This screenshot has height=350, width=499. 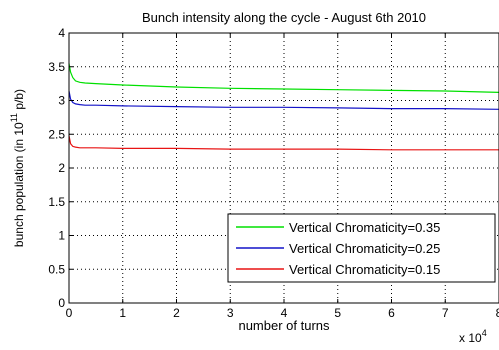 I want to click on legend-label-2: Vertical Chromaticity=0.25, so click(x=364, y=248).